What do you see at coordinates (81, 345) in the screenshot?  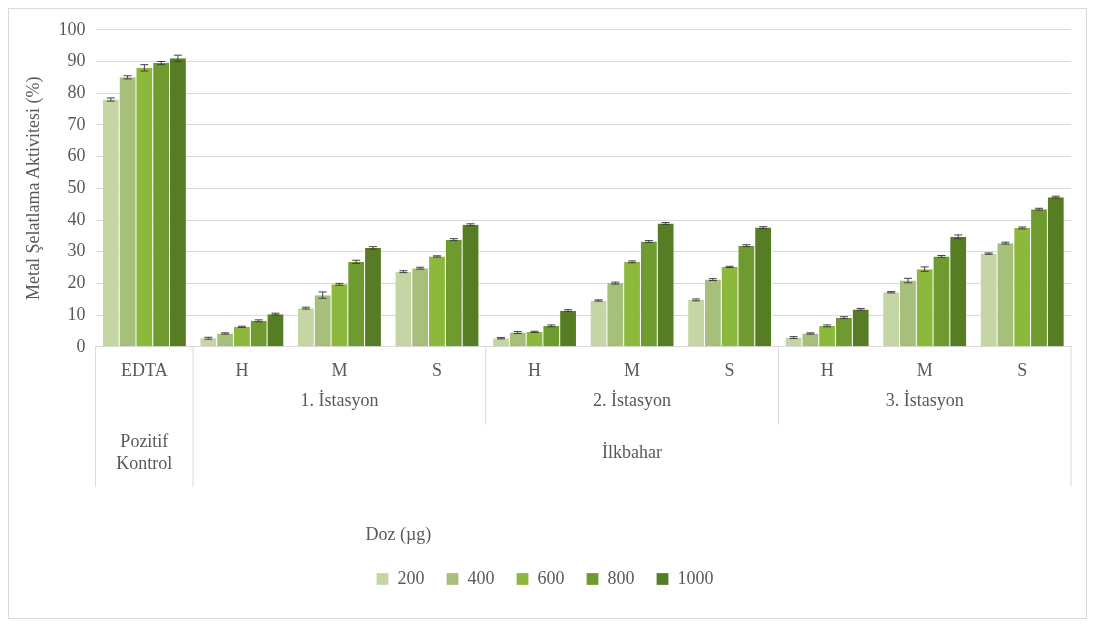 I see `y-tick-label: 0` at bounding box center [81, 345].